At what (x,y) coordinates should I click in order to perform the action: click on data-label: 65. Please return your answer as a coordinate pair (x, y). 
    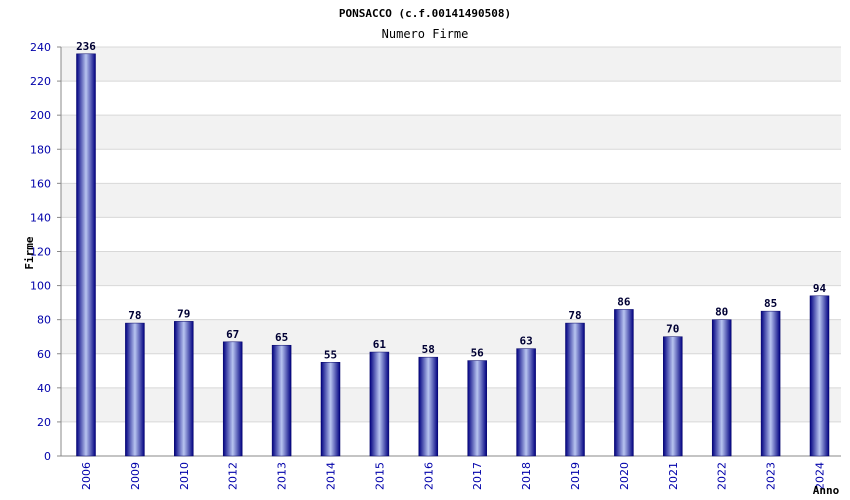
    Looking at the image, I should click on (281, 337).